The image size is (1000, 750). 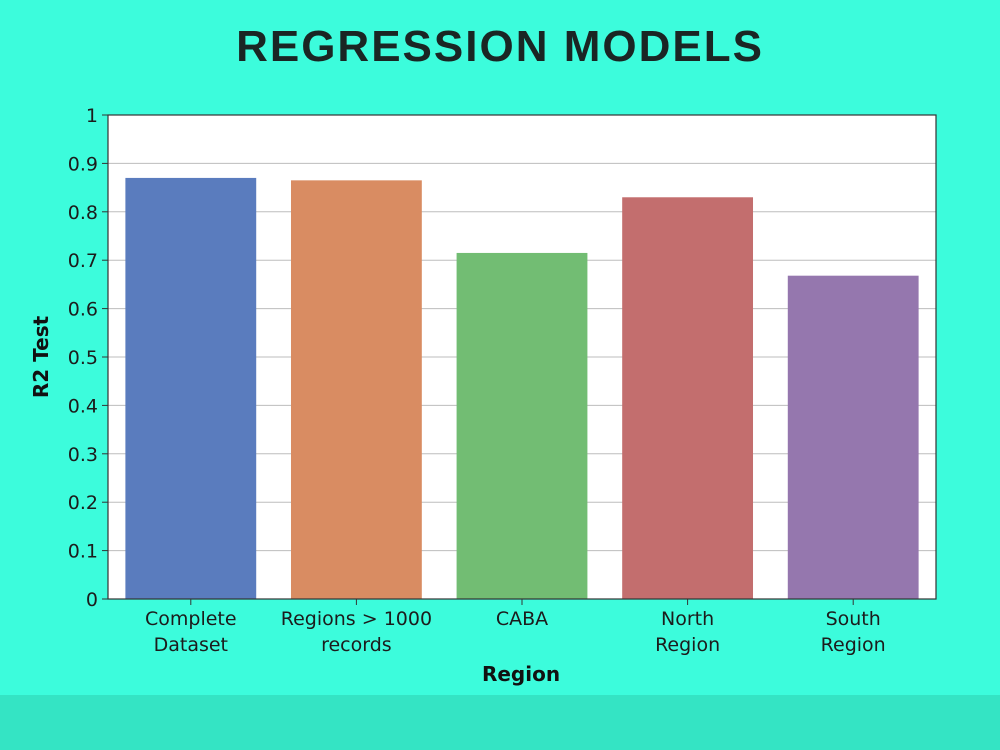 I want to click on x-tick-label-line: South, so click(x=853, y=619).